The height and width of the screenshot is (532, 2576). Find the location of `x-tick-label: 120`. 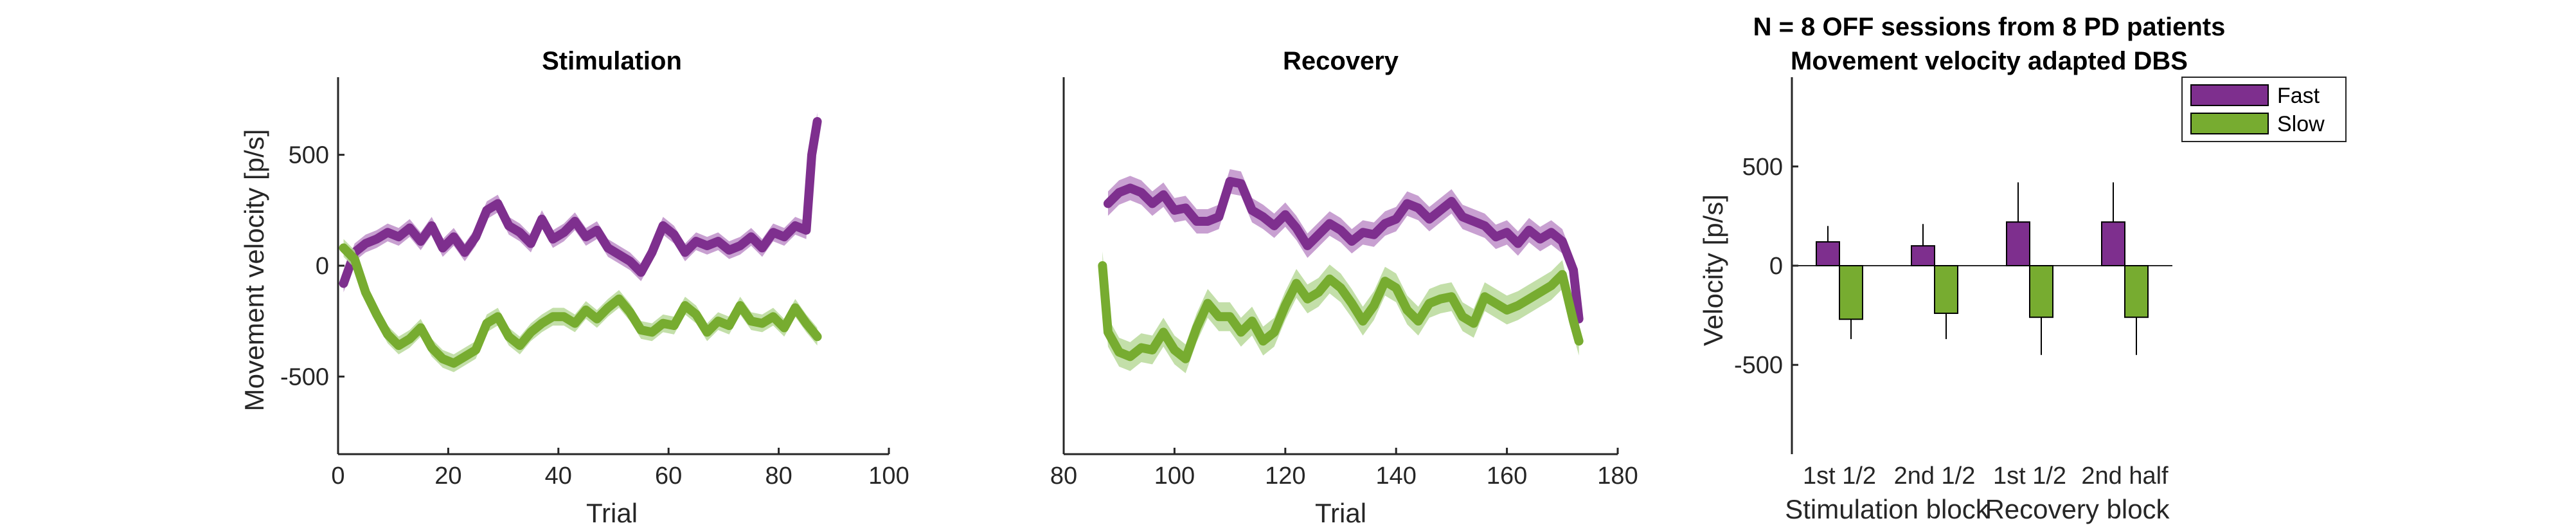

x-tick-label: 120 is located at coordinates (1285, 476).